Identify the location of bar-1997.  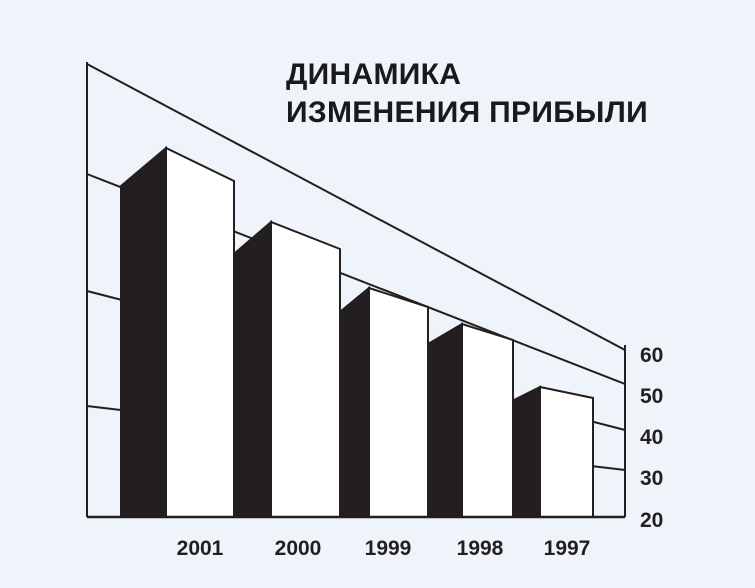
(553, 451).